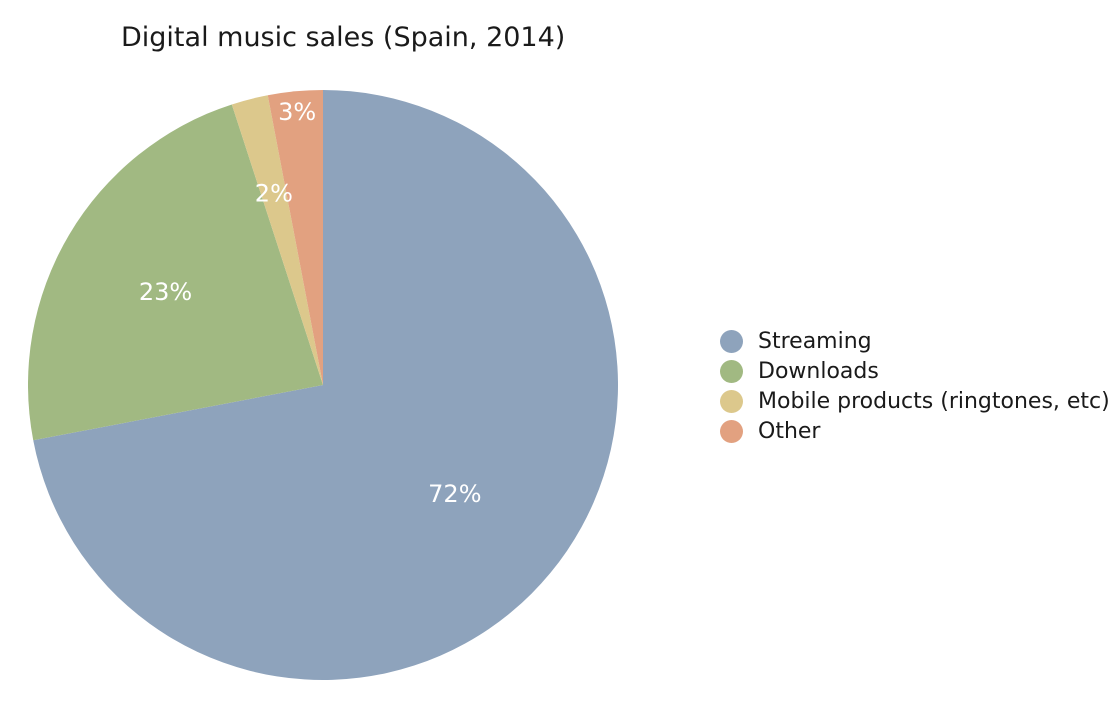  What do you see at coordinates (295, 237) in the screenshot?
I see `pie-slice-other` at bounding box center [295, 237].